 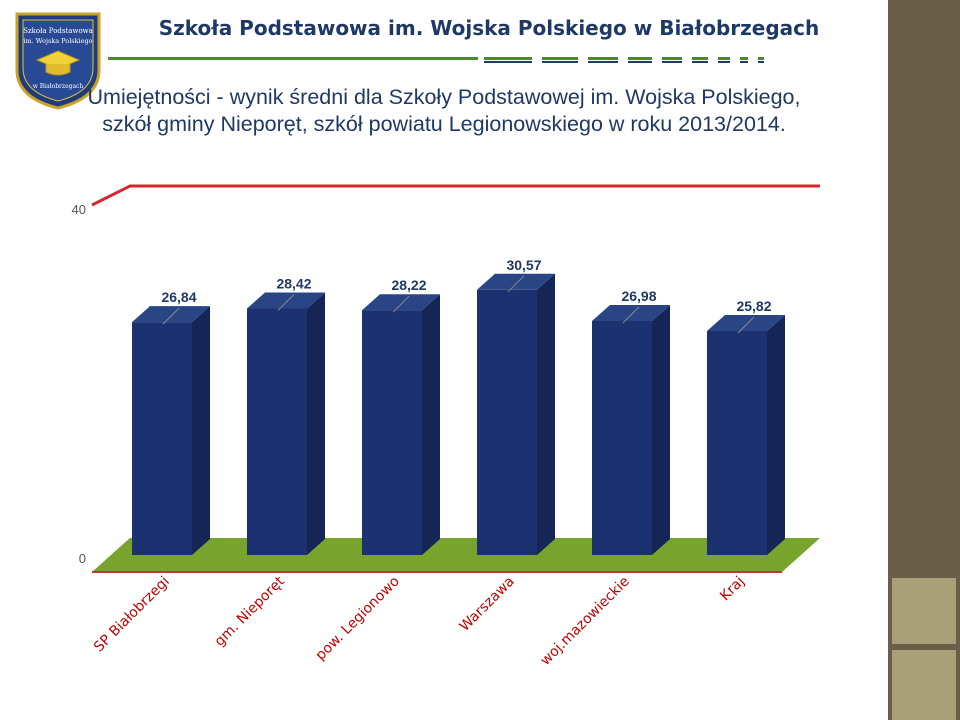 I want to click on x-tick-label: gm. Nieporęt, so click(x=250, y=611).